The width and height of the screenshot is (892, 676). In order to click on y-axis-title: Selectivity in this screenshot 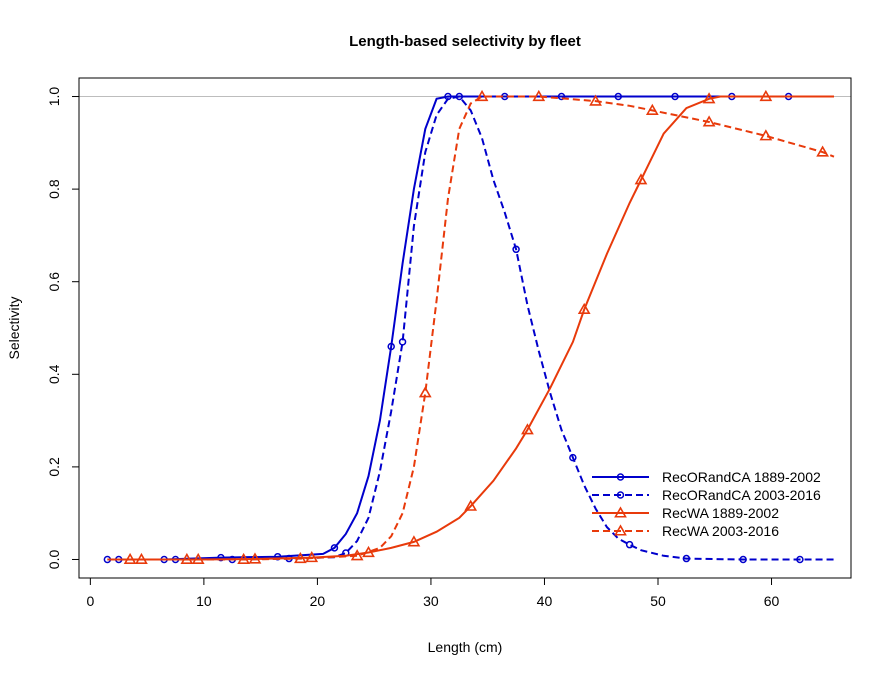, I will do `click(14, 327)`.